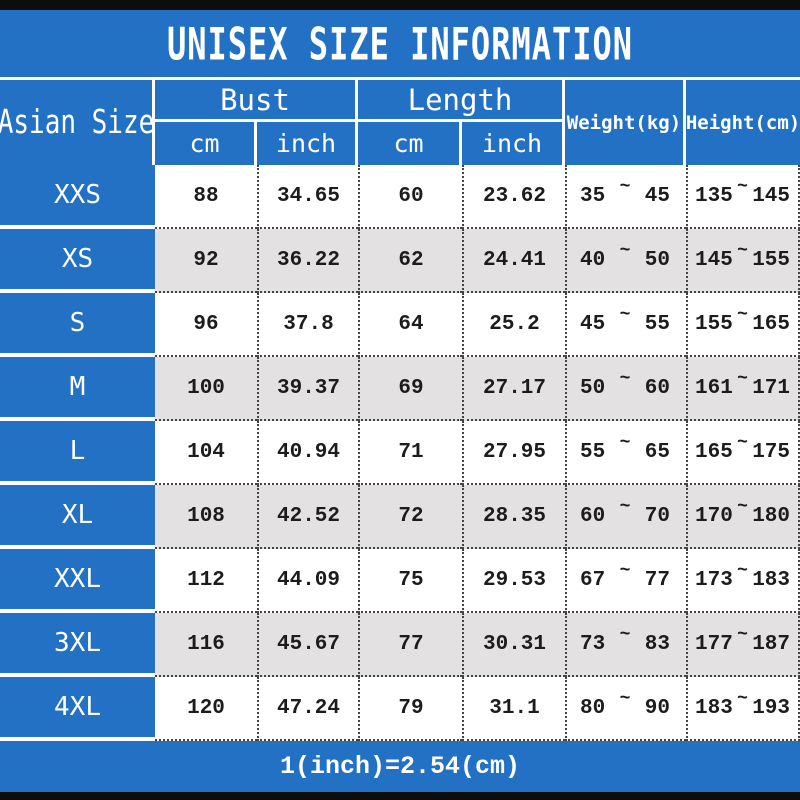  Describe the element at coordinates (657, 644) in the screenshot. I see `weight-max-value: 83` at that location.